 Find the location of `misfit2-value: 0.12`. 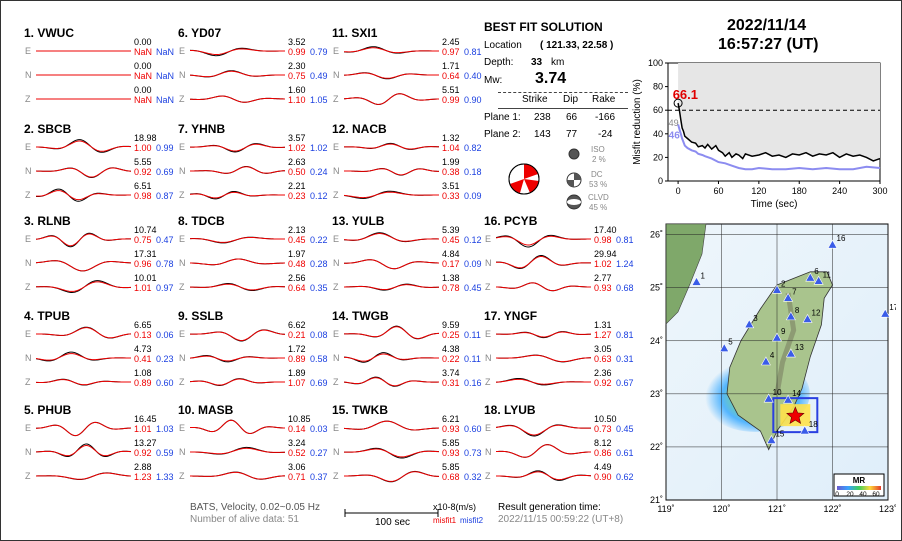

misfit2-value: 0.12 is located at coordinates (319, 196).